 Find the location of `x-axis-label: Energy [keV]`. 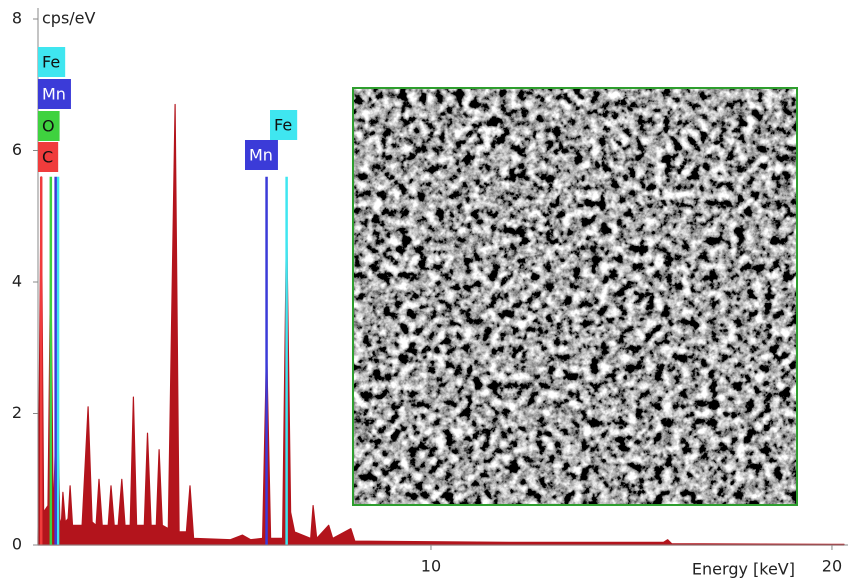

x-axis-label: Energy [keV] is located at coordinates (743, 569).